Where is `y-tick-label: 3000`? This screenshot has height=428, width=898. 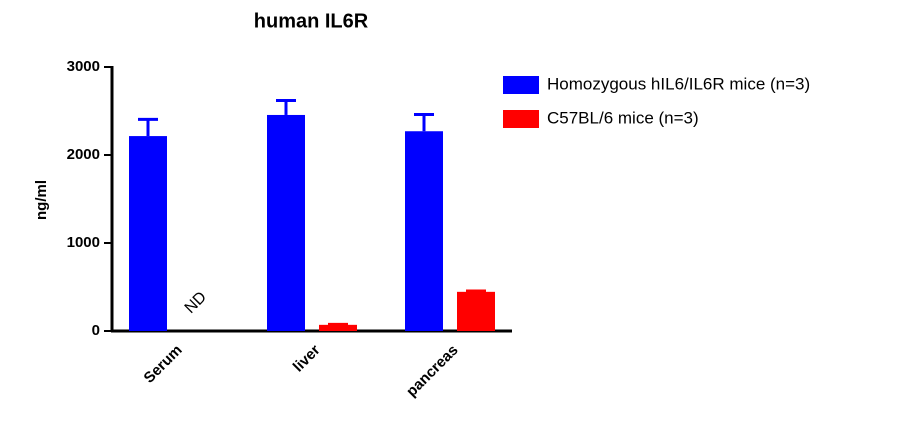 y-tick-label: 3000 is located at coordinates (83, 66).